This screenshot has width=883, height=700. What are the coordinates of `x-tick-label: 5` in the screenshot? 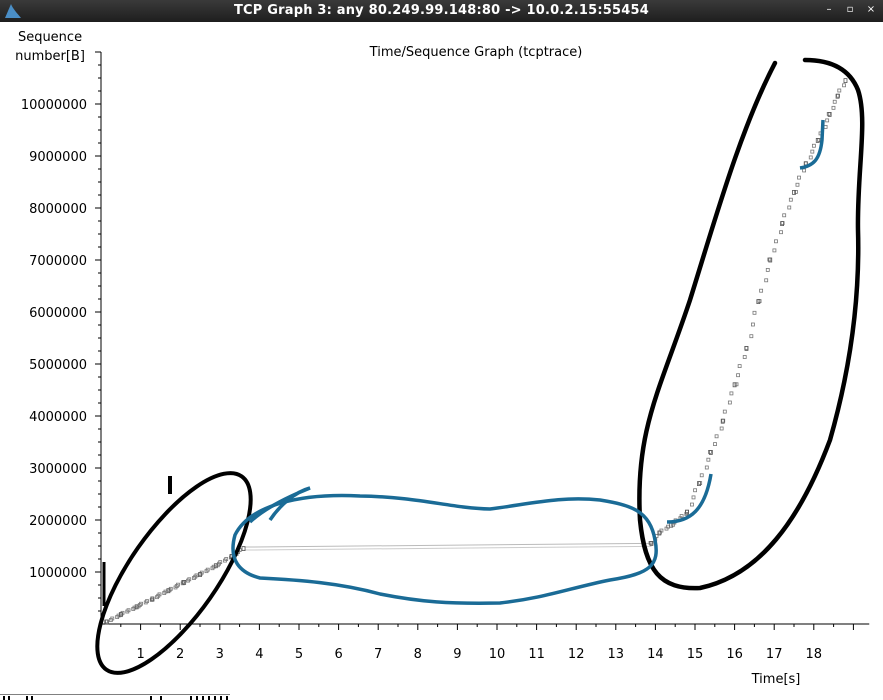 It's located at (299, 654).